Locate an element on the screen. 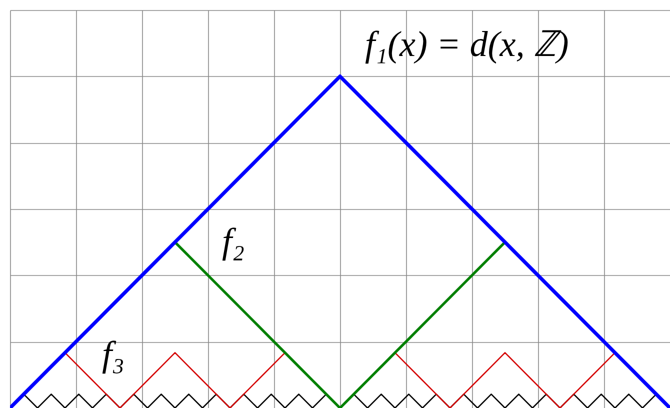 This screenshot has width=670, height=408. annotation: f₂ is located at coordinates (233, 241).